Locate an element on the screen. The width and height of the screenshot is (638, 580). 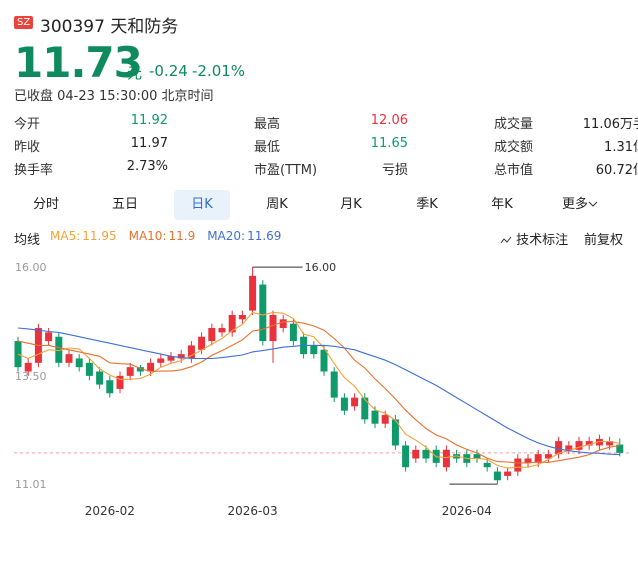
x-tick-label: 2026-03 is located at coordinates (253, 511).